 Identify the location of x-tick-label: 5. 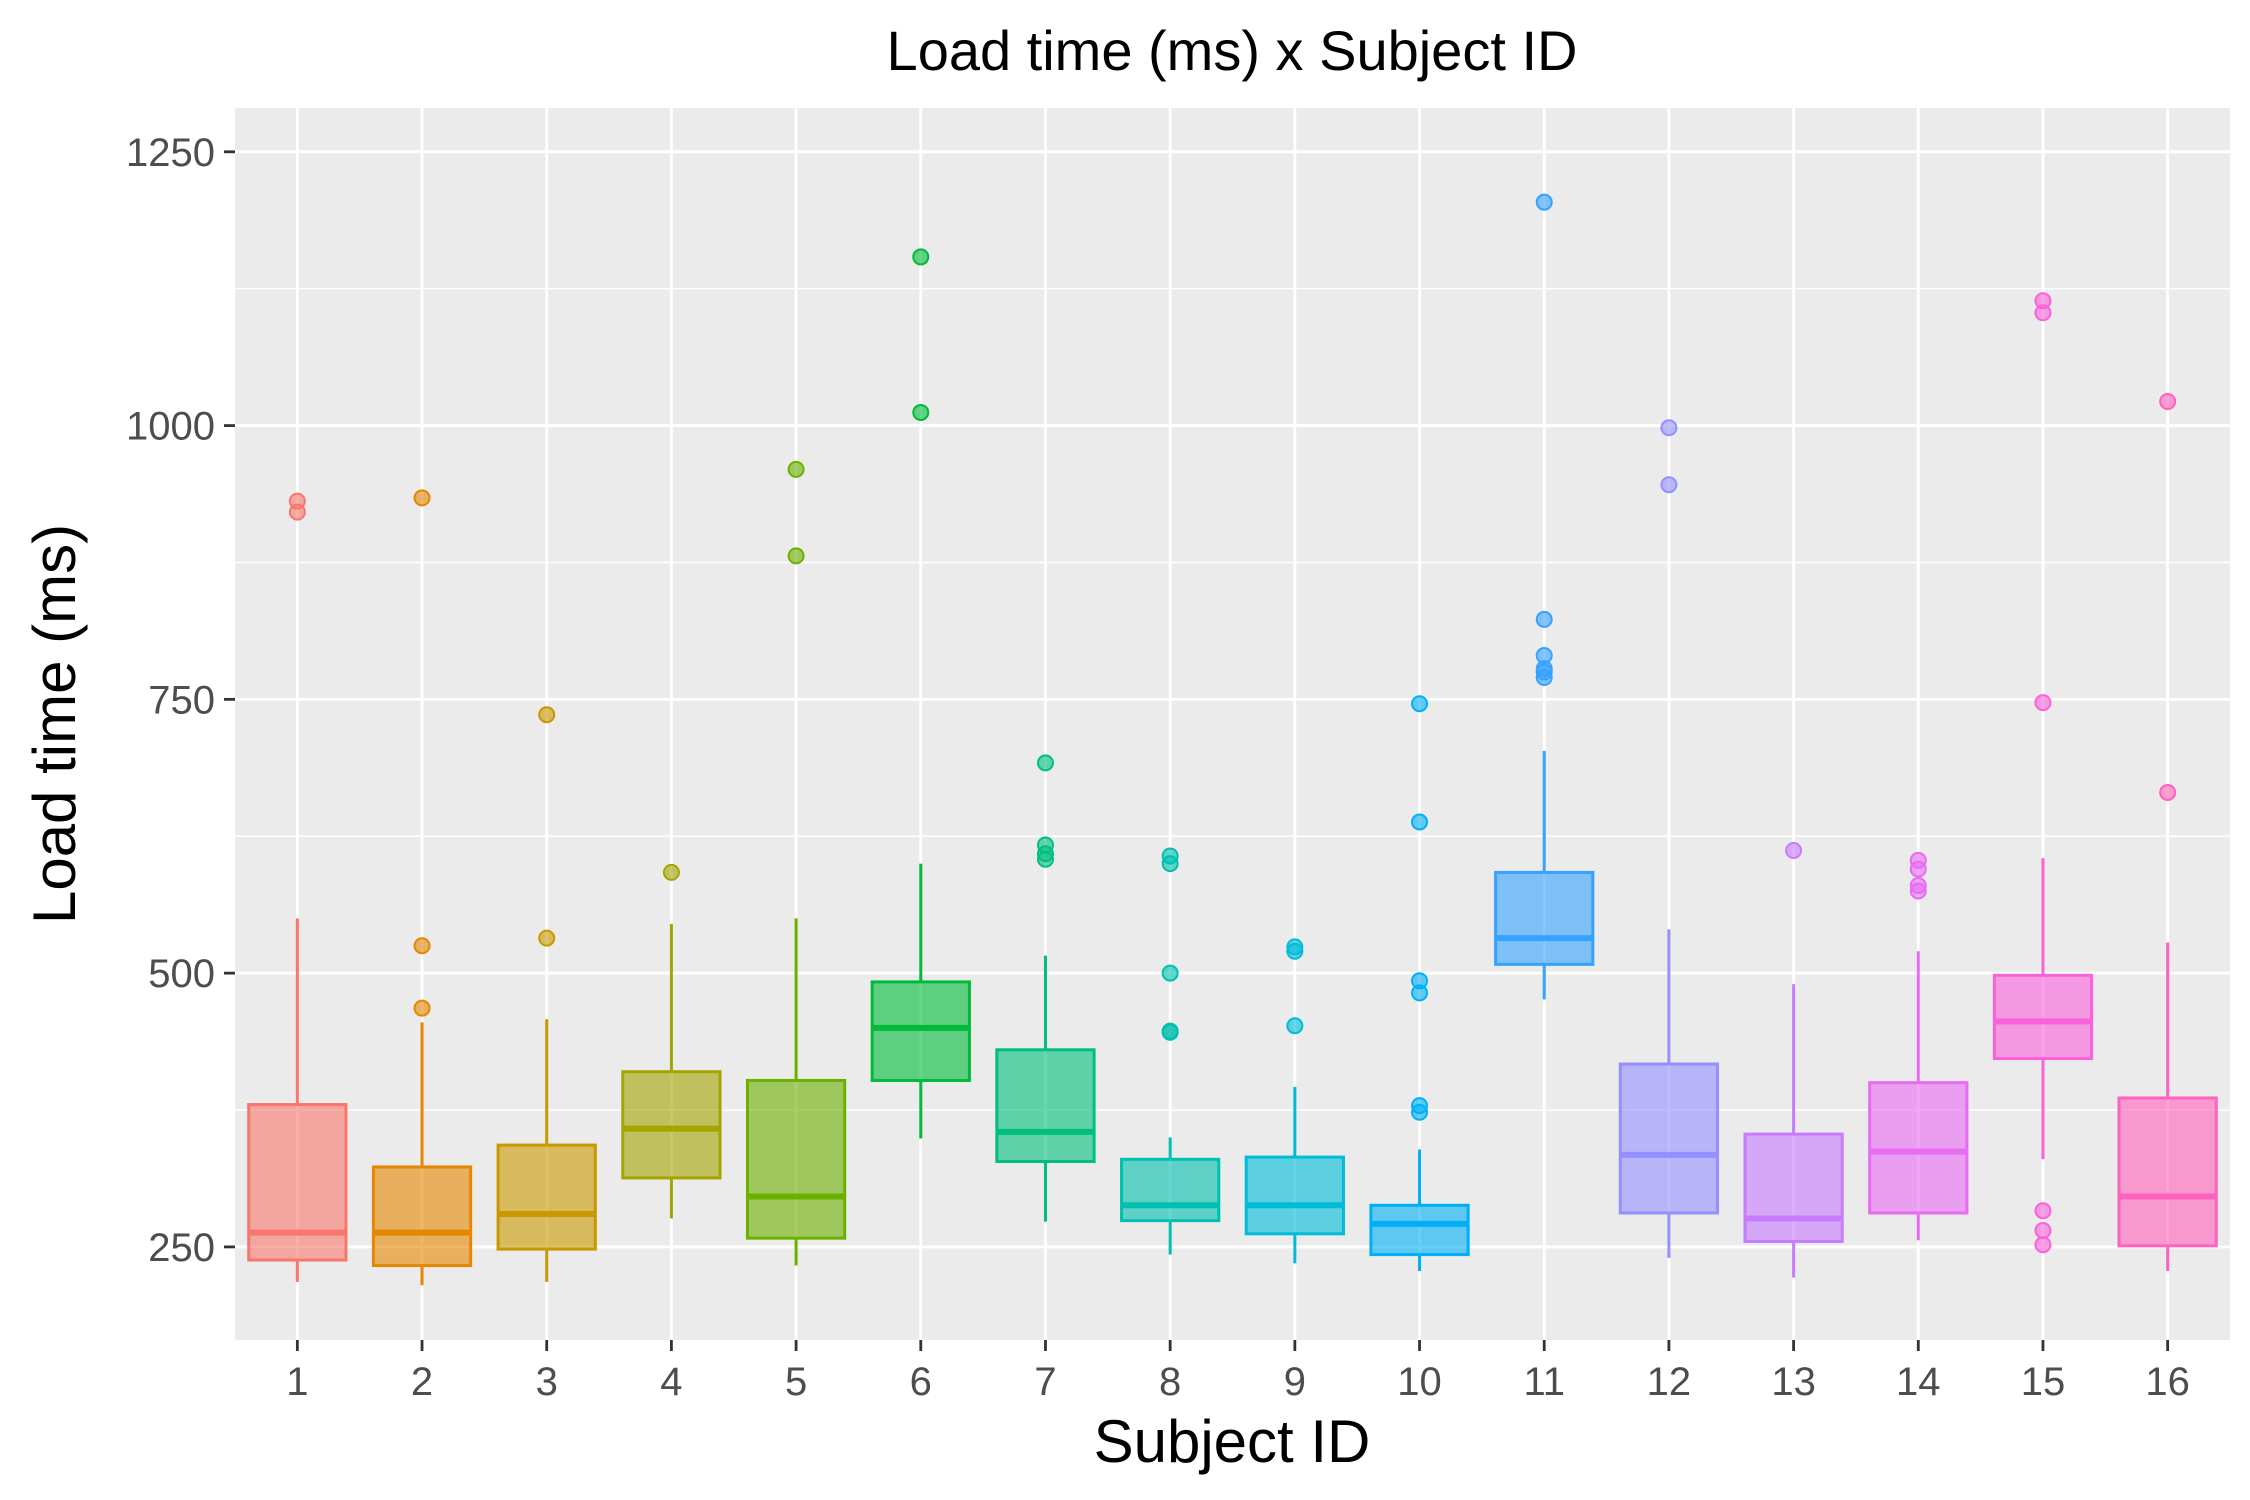
(796, 1382).